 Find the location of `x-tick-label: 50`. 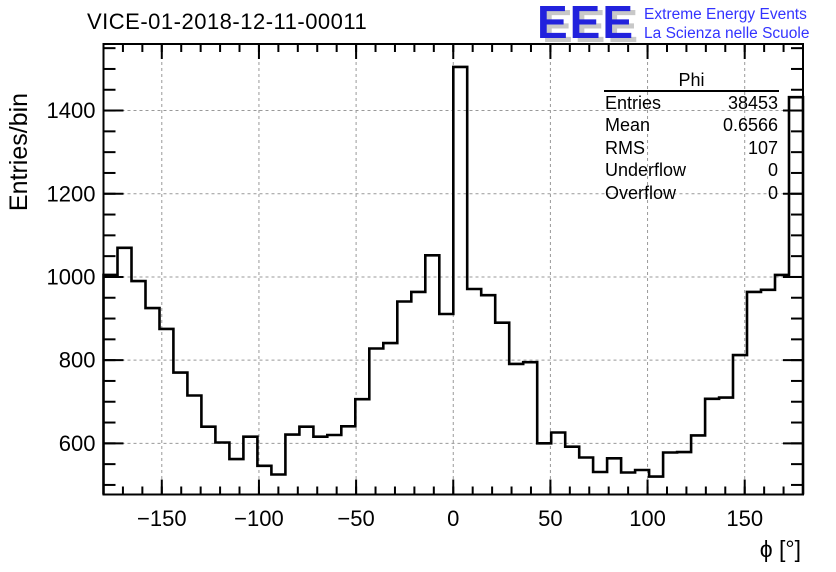

x-tick-label: 50 is located at coordinates (550, 518).